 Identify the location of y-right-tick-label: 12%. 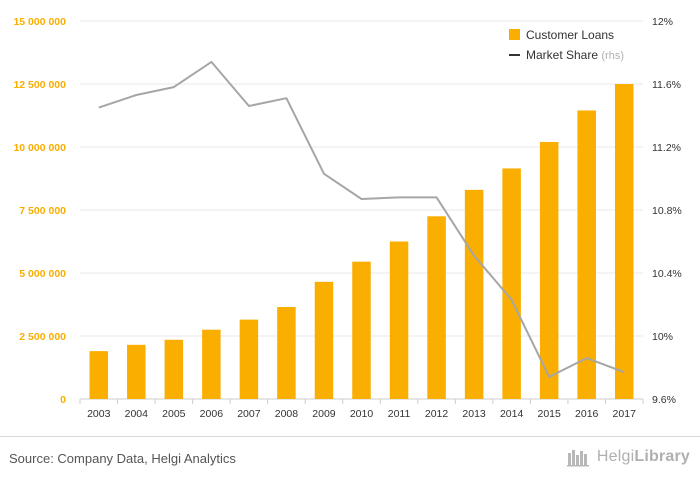
(662, 22).